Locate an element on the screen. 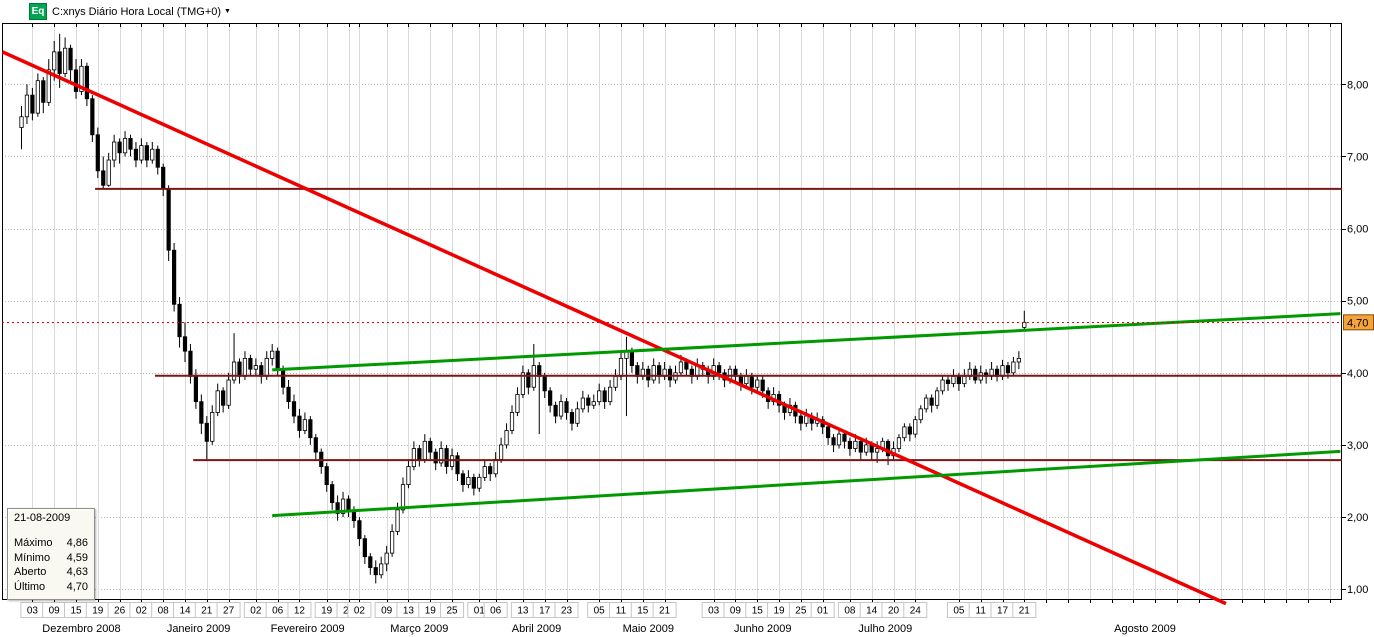  svg-text: 12 is located at coordinates (300, 611).